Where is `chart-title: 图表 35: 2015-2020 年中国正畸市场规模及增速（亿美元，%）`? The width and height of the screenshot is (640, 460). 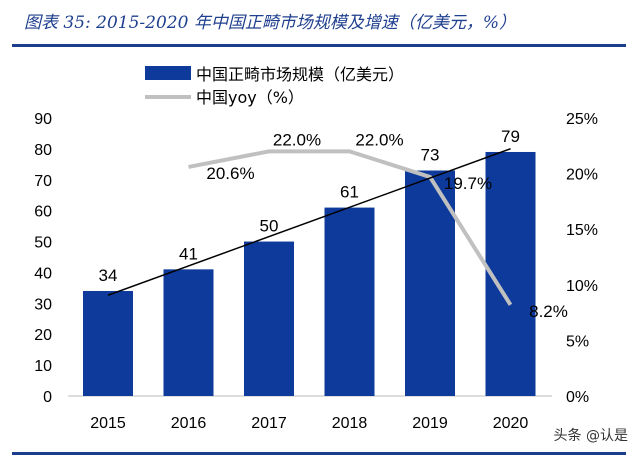 chart-title: 图表 35: 2015-2020 年中国正畸市场规模及增速（亿美元，%） is located at coordinates (270, 23).